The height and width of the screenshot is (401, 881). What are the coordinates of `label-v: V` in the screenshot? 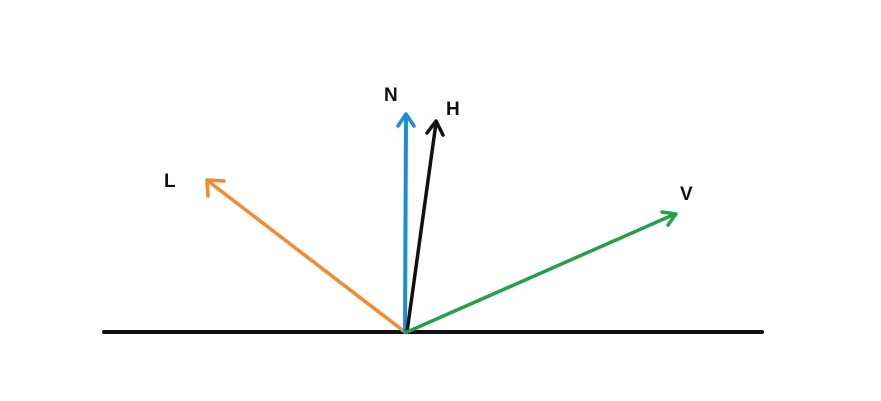 It's located at (686, 194).